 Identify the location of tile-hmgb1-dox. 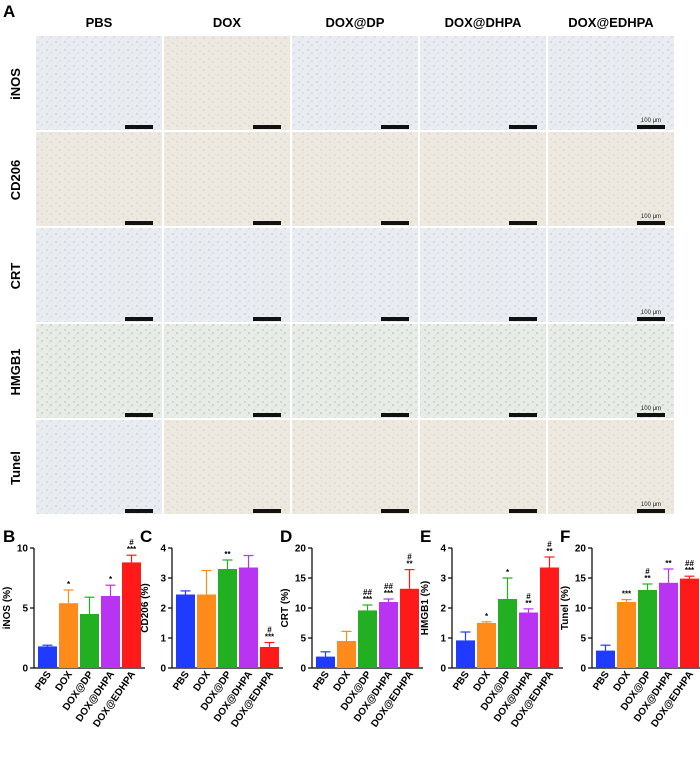
(227, 371).